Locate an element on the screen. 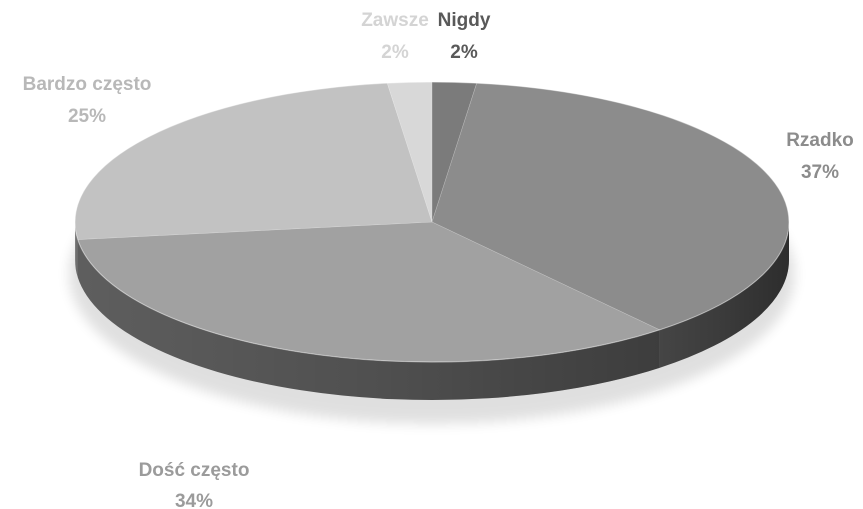  slice-label-3: Bardzo często is located at coordinates (87, 84).